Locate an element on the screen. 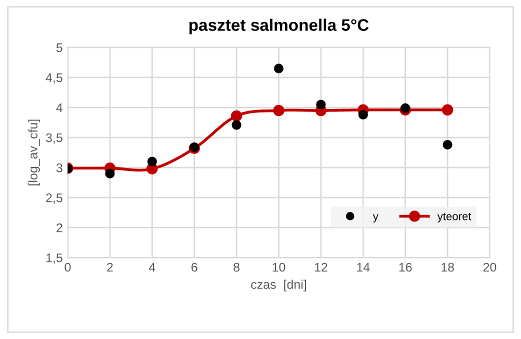  x-tick-label: 14 is located at coordinates (363, 267).